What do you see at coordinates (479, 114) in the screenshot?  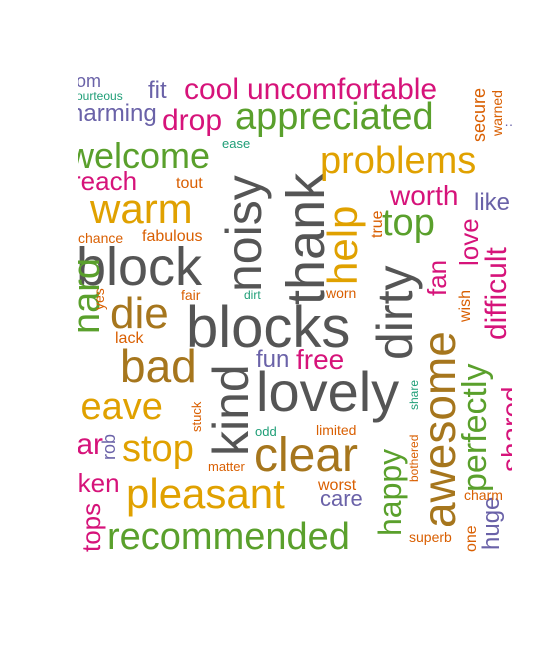 I see `word-secure: secure` at bounding box center [479, 114].